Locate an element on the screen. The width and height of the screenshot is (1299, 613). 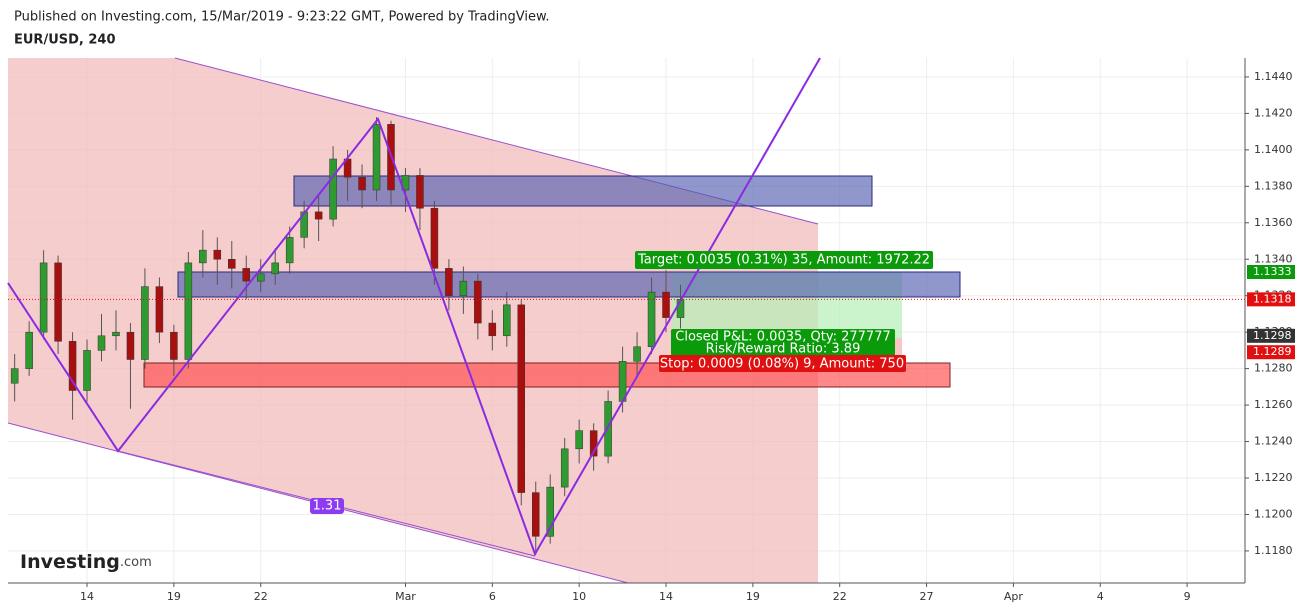
x-tick-label: 27 is located at coordinates (927, 596).